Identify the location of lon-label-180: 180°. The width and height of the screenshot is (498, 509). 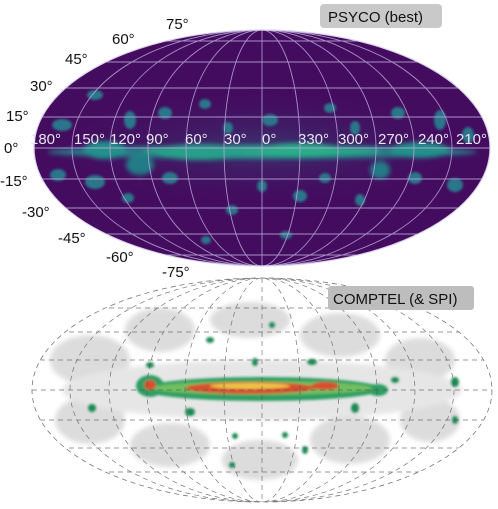
(45, 139).